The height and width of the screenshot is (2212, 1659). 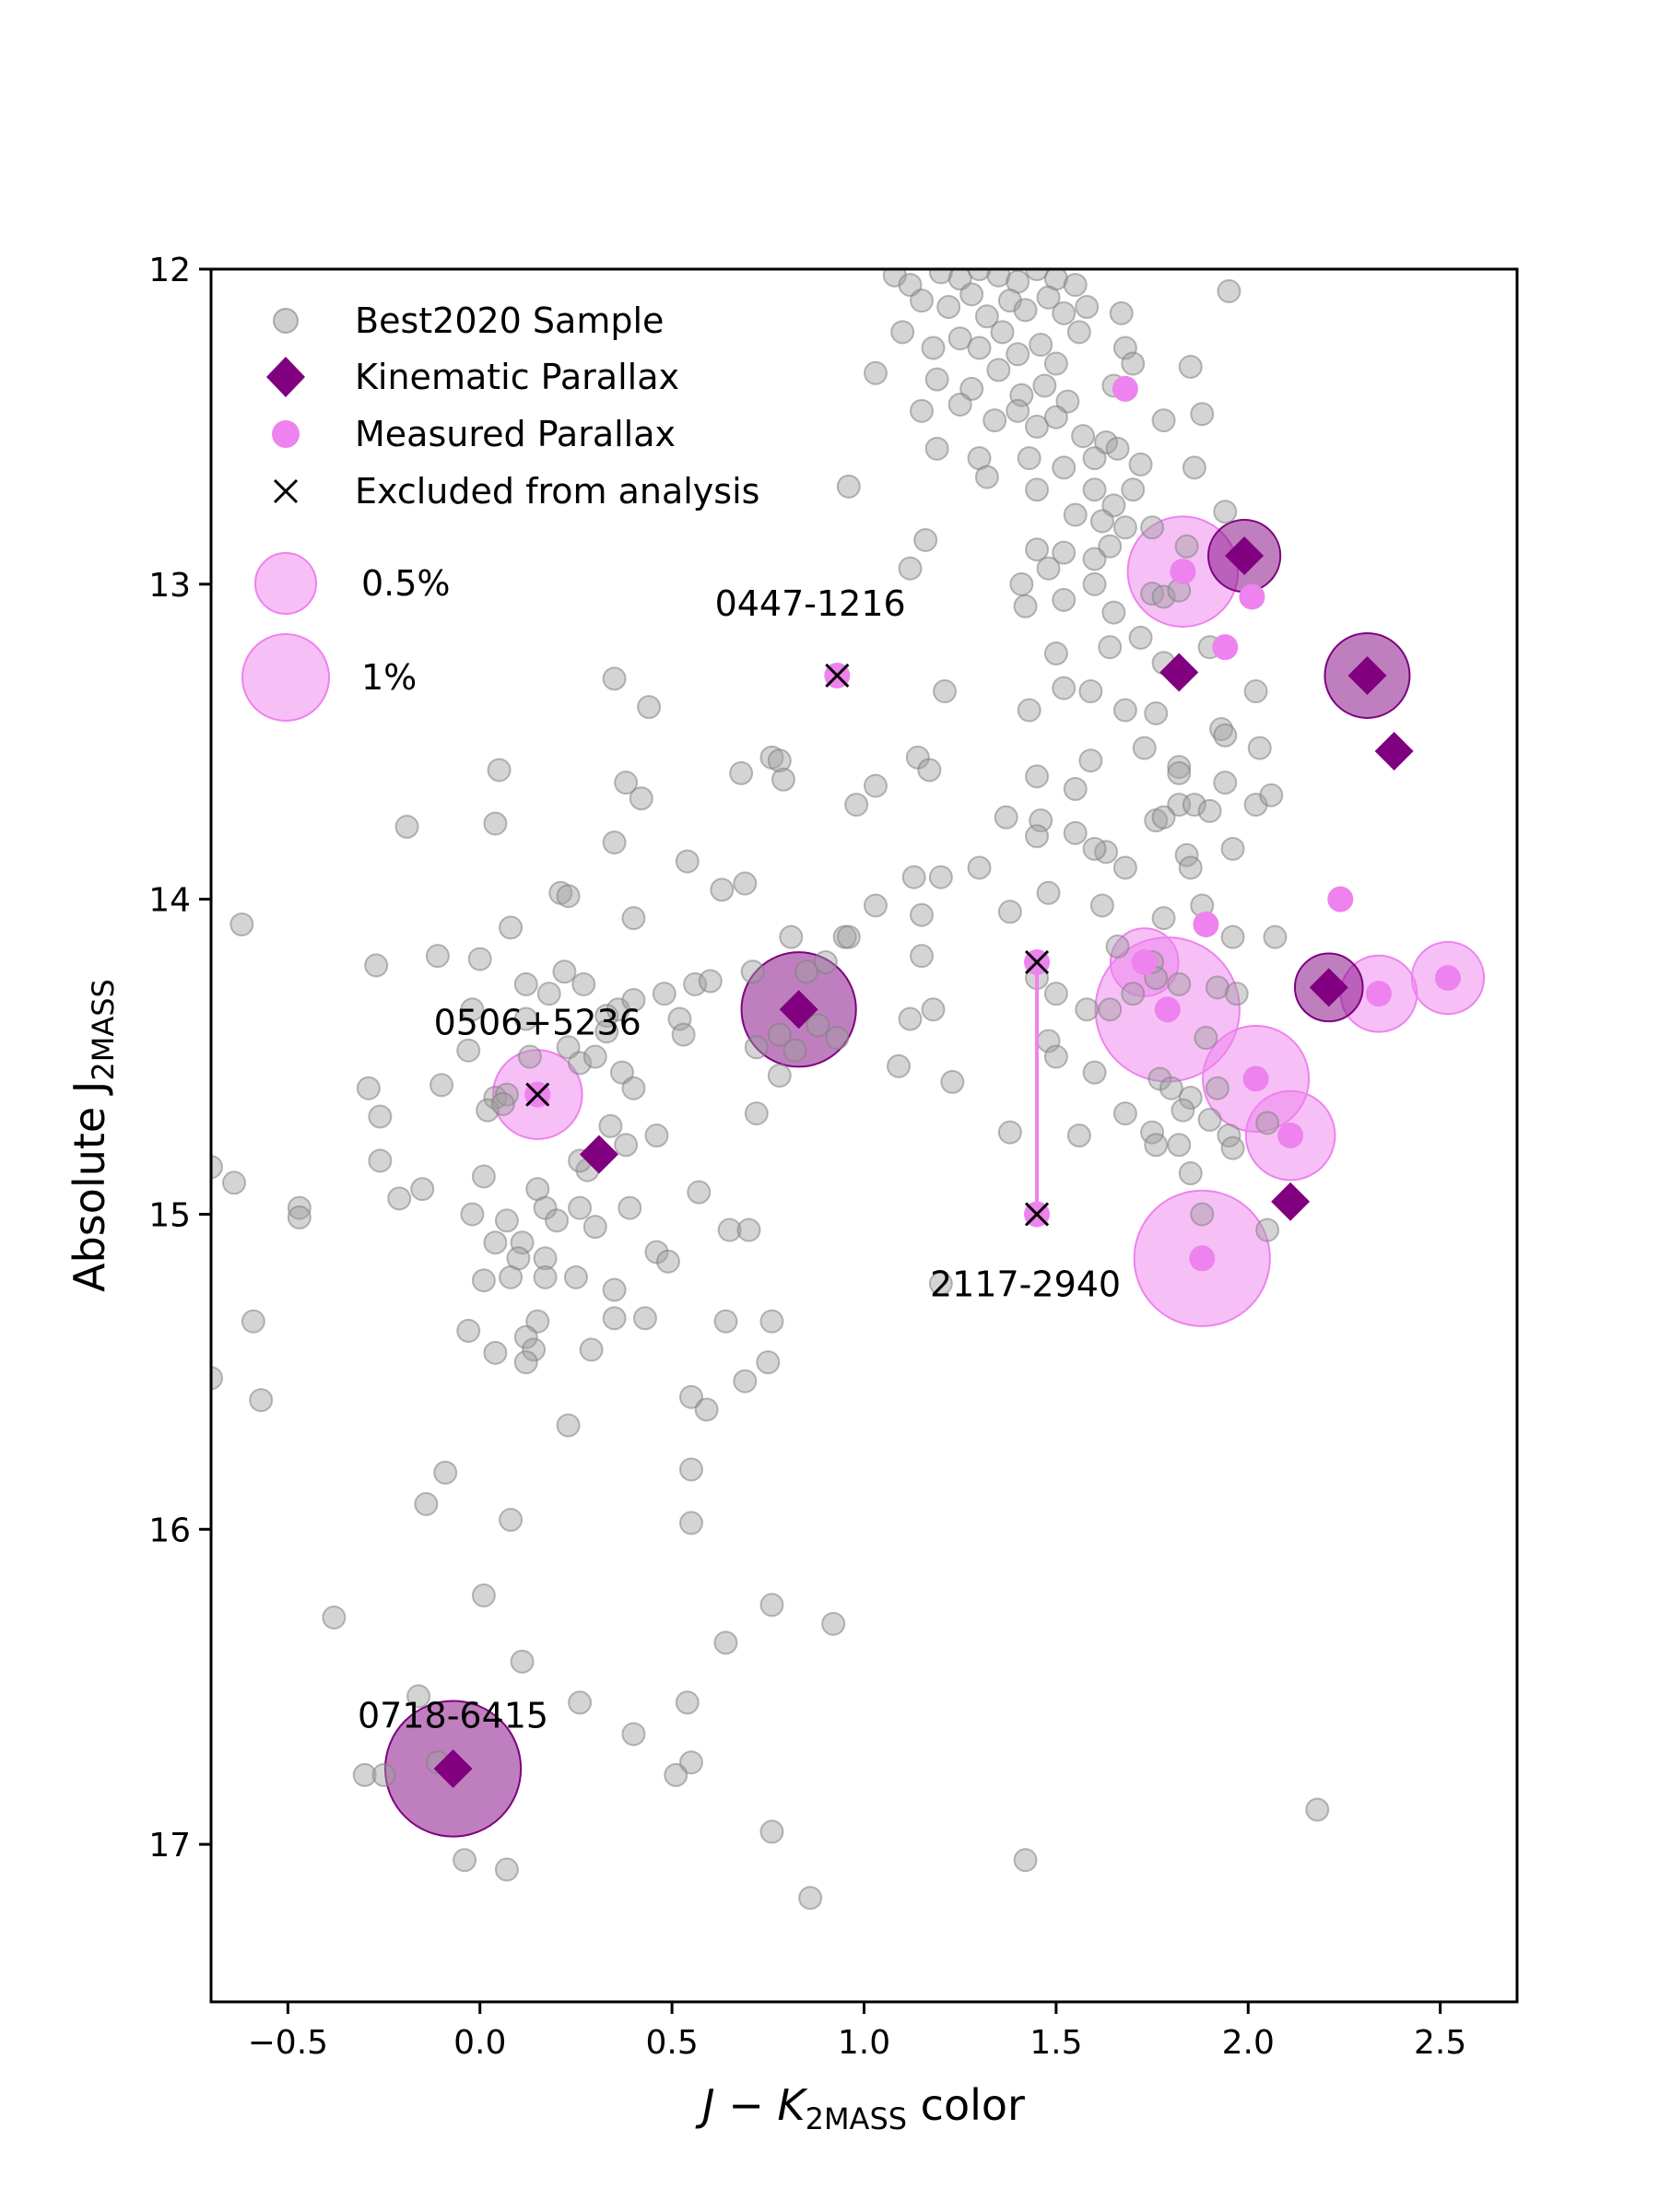 What do you see at coordinates (285, 677) in the screenshot?
I see `legend-size-marker-large` at bounding box center [285, 677].